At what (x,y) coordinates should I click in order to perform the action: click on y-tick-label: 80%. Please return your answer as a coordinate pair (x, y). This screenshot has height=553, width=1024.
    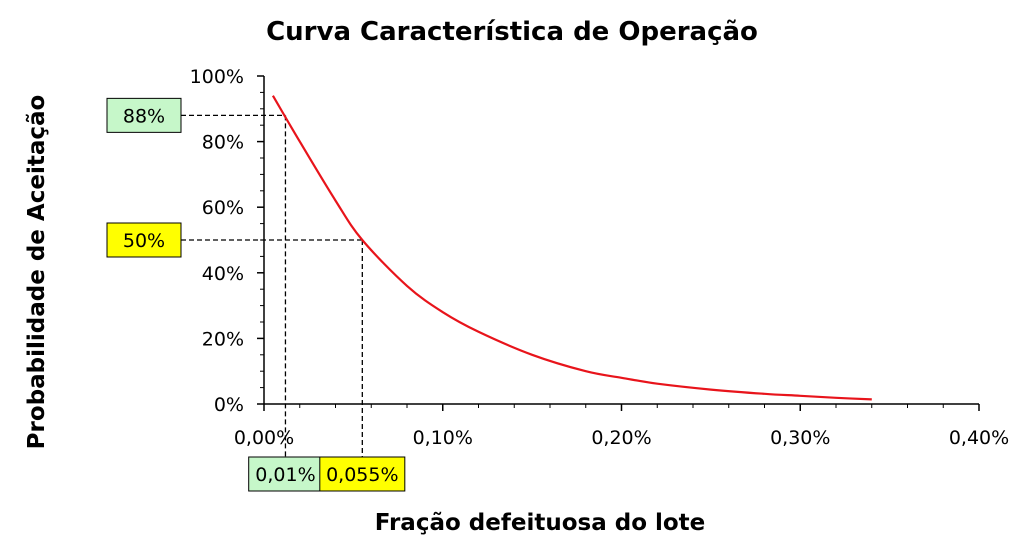
    Looking at the image, I should click on (223, 143).